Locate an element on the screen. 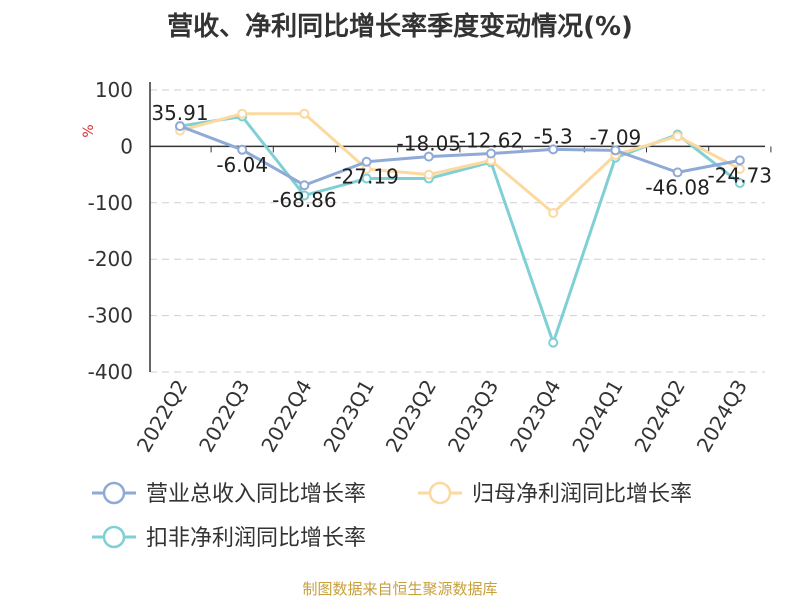 This screenshot has height=600, width=800. data-label: -27.19 is located at coordinates (366, 177).